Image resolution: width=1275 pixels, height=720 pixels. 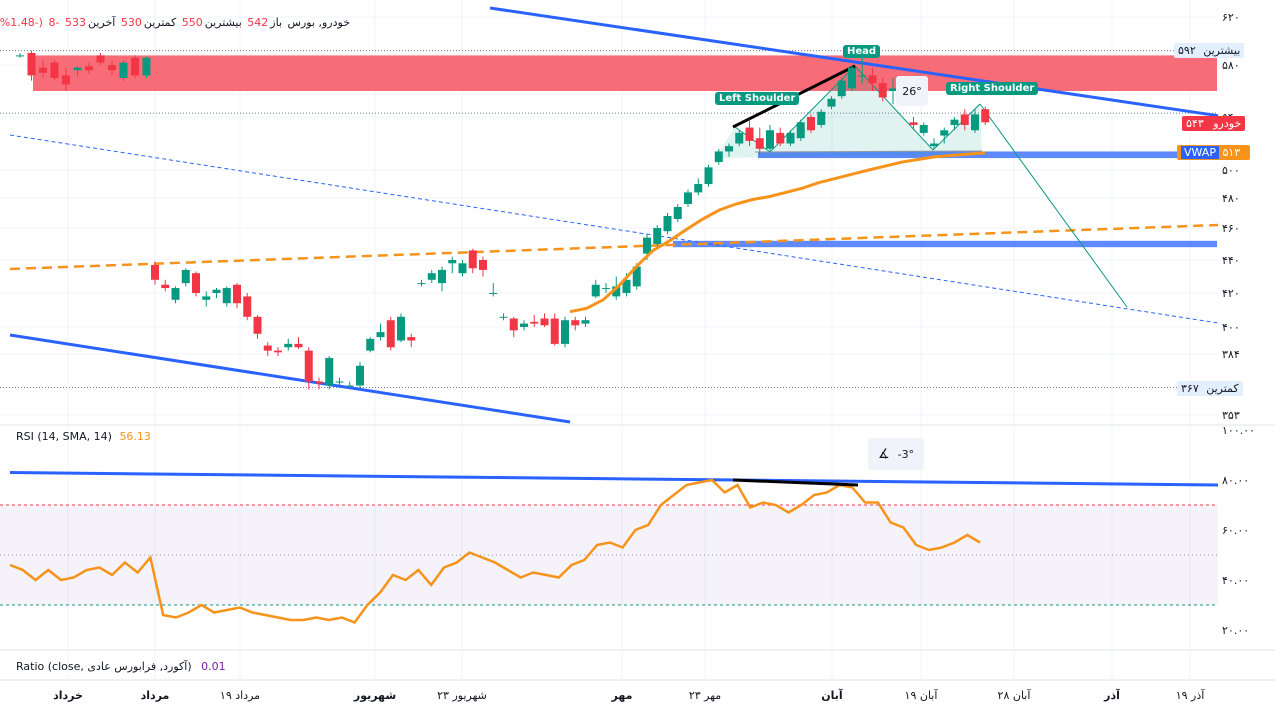 I want to click on upper-trendline, so click(x=854, y=62).